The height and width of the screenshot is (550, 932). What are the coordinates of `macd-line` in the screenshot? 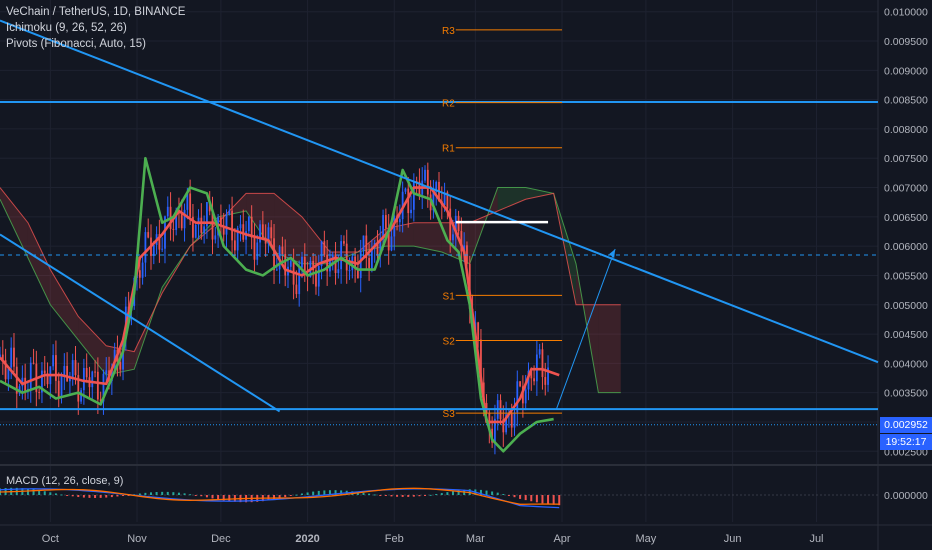 It's located at (280, 498).